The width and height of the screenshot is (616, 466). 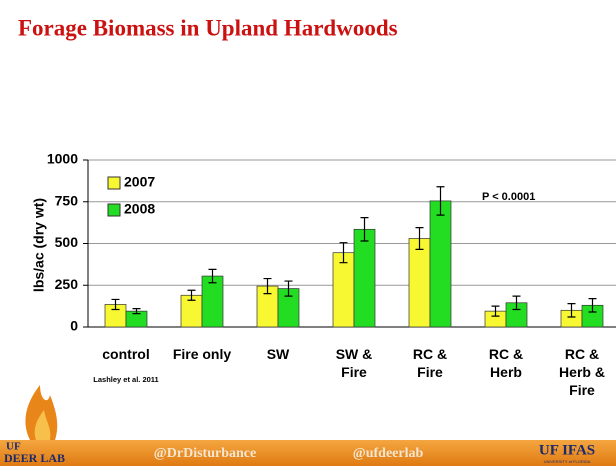 What do you see at coordinates (62, 159) in the screenshot?
I see `y-tick-label: 1000` at bounding box center [62, 159].